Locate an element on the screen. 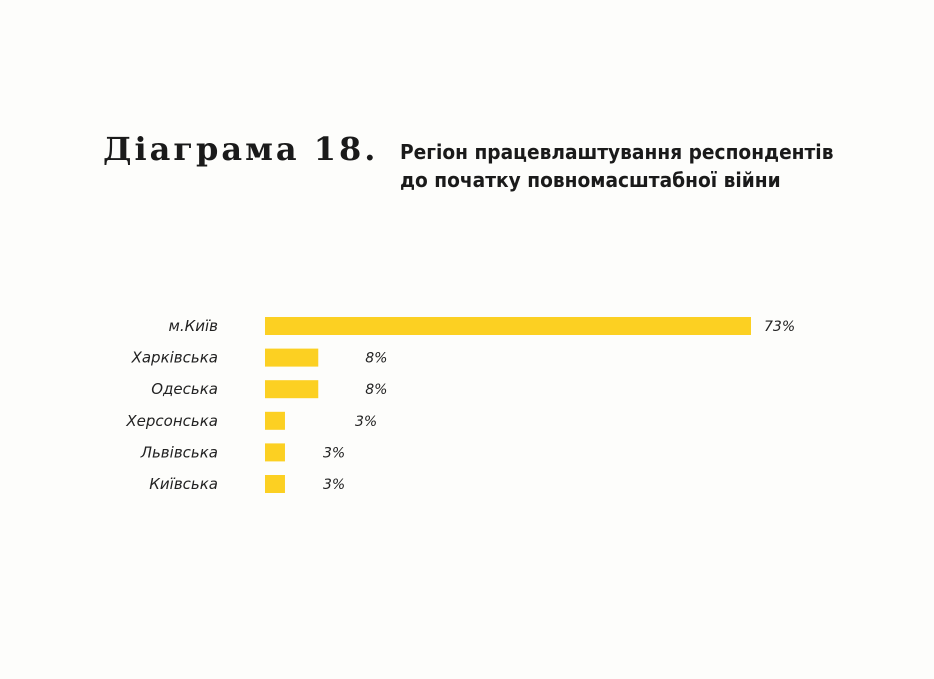  category-label: Київська is located at coordinates (183, 484).